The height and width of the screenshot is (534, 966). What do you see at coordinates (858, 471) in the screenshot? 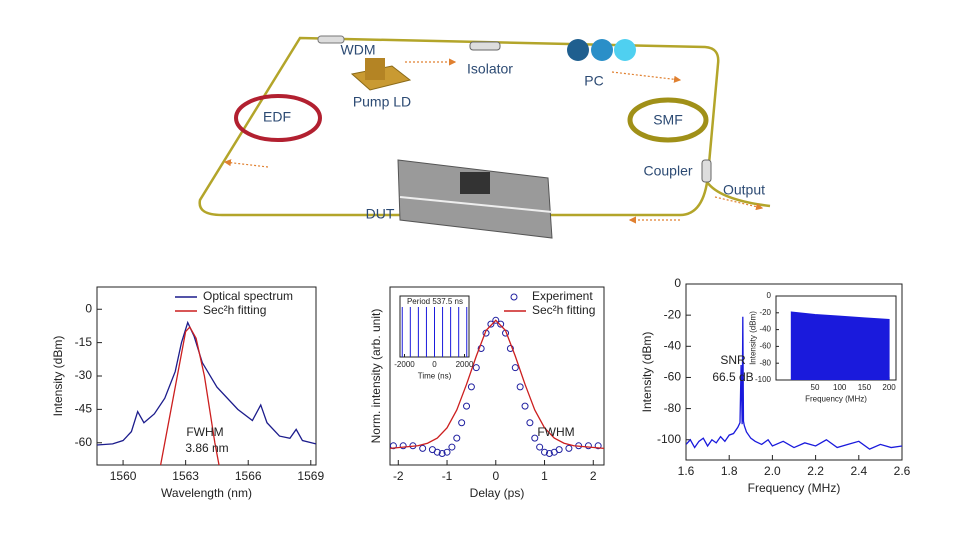
I see `x-tick-label: 2.4` at bounding box center [858, 471].